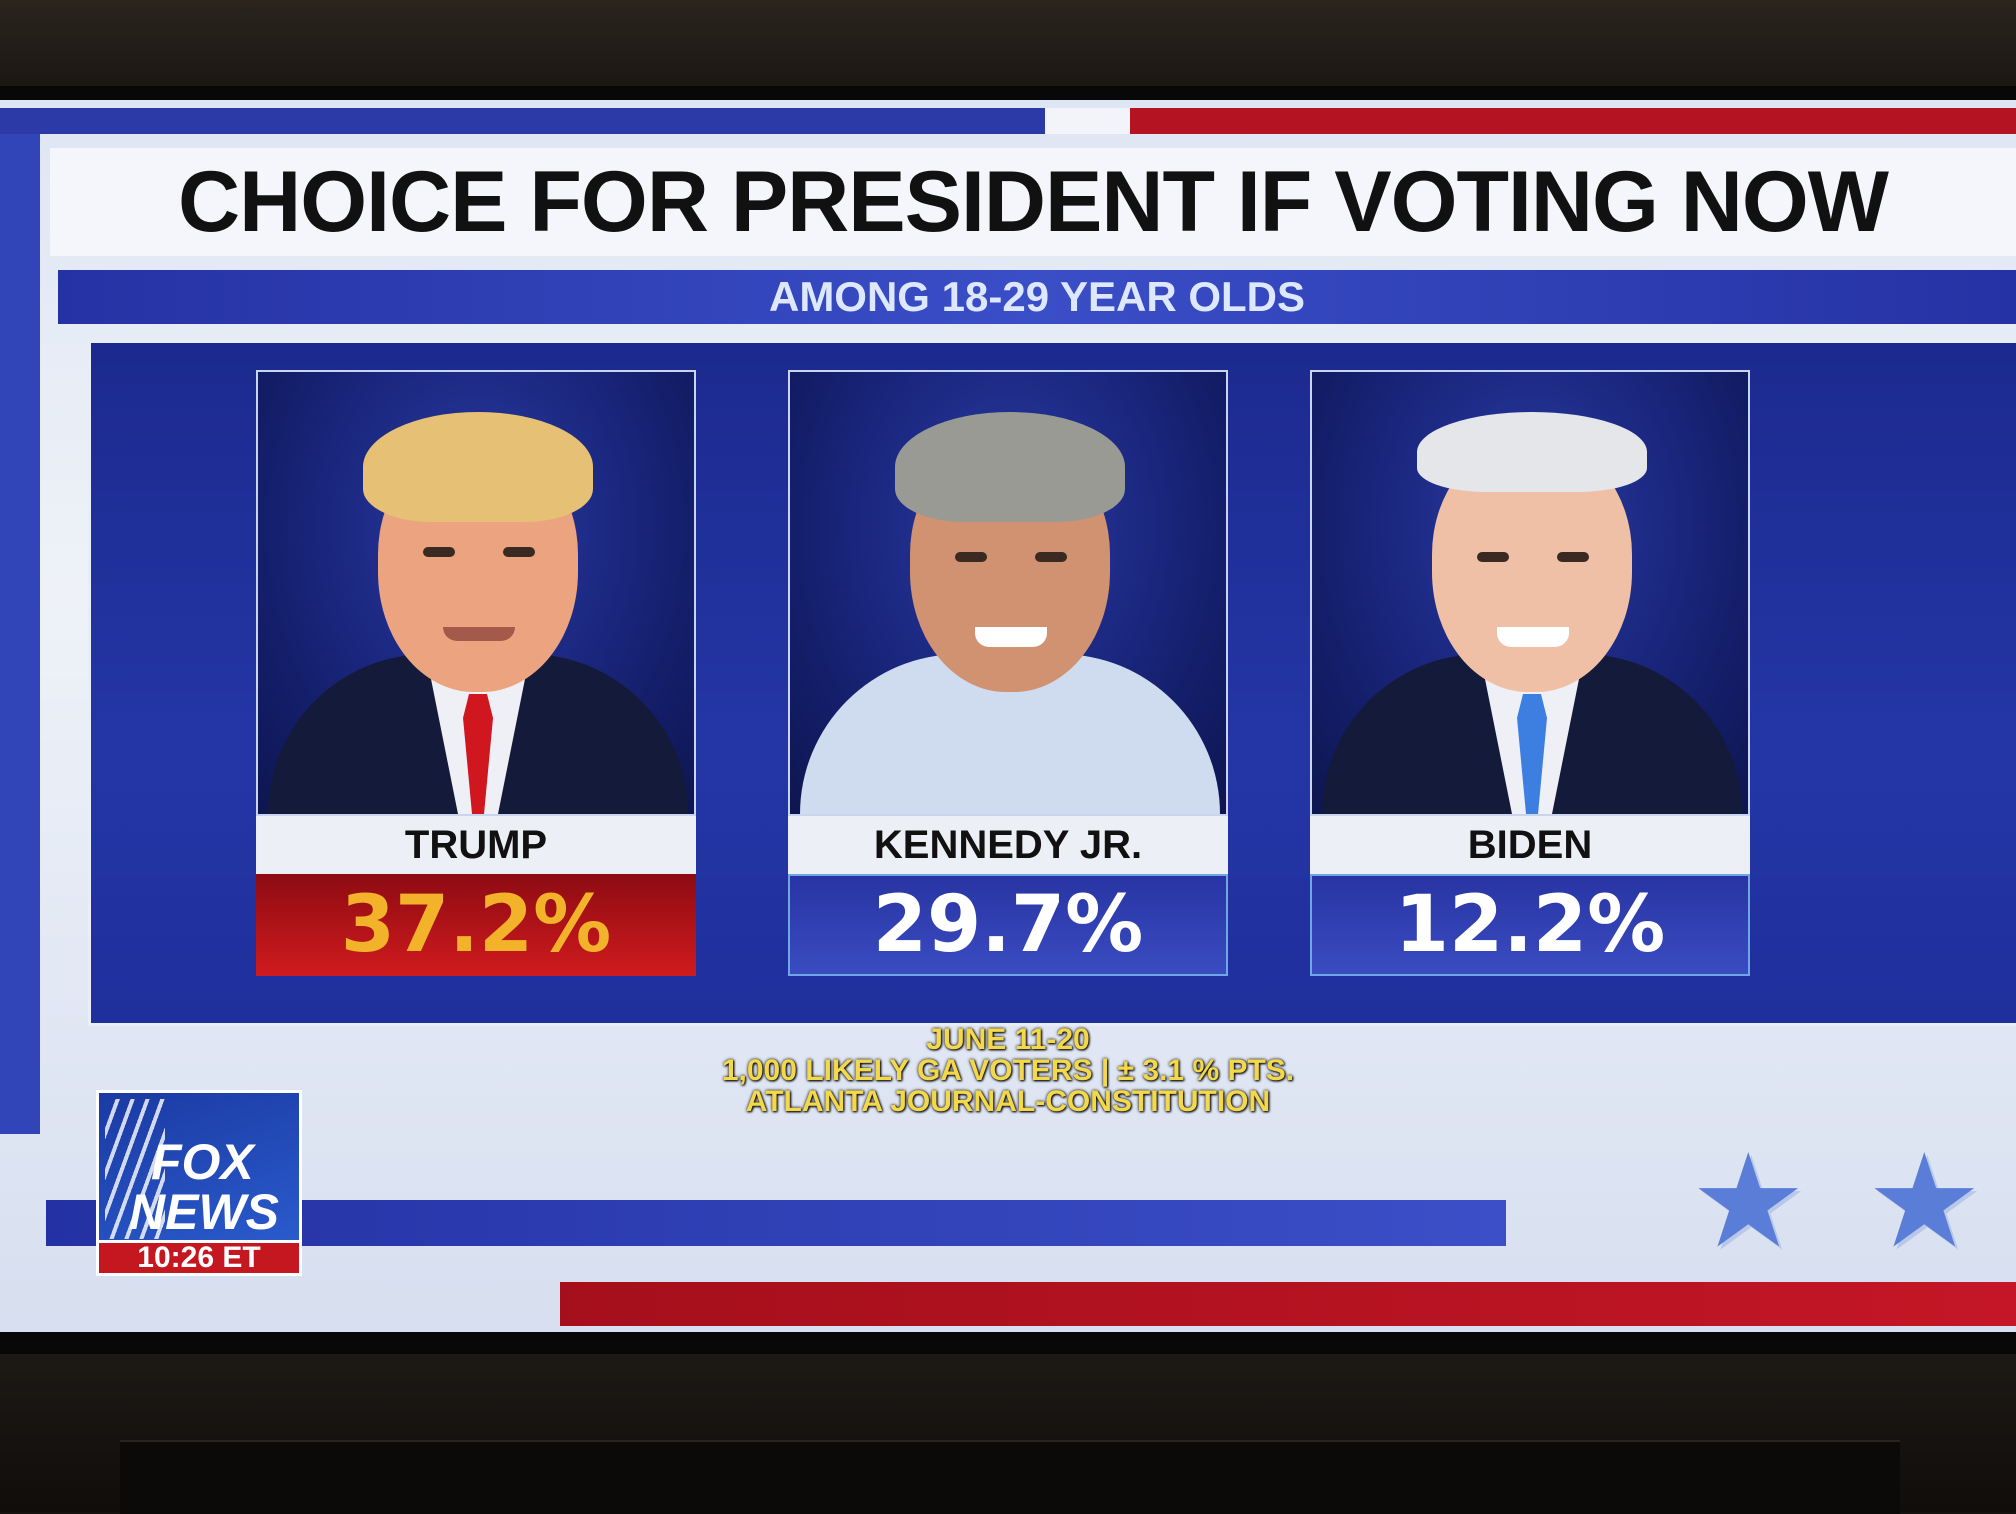 This screenshot has width=2016, height=1514. I want to click on mouth, so click(479, 634).